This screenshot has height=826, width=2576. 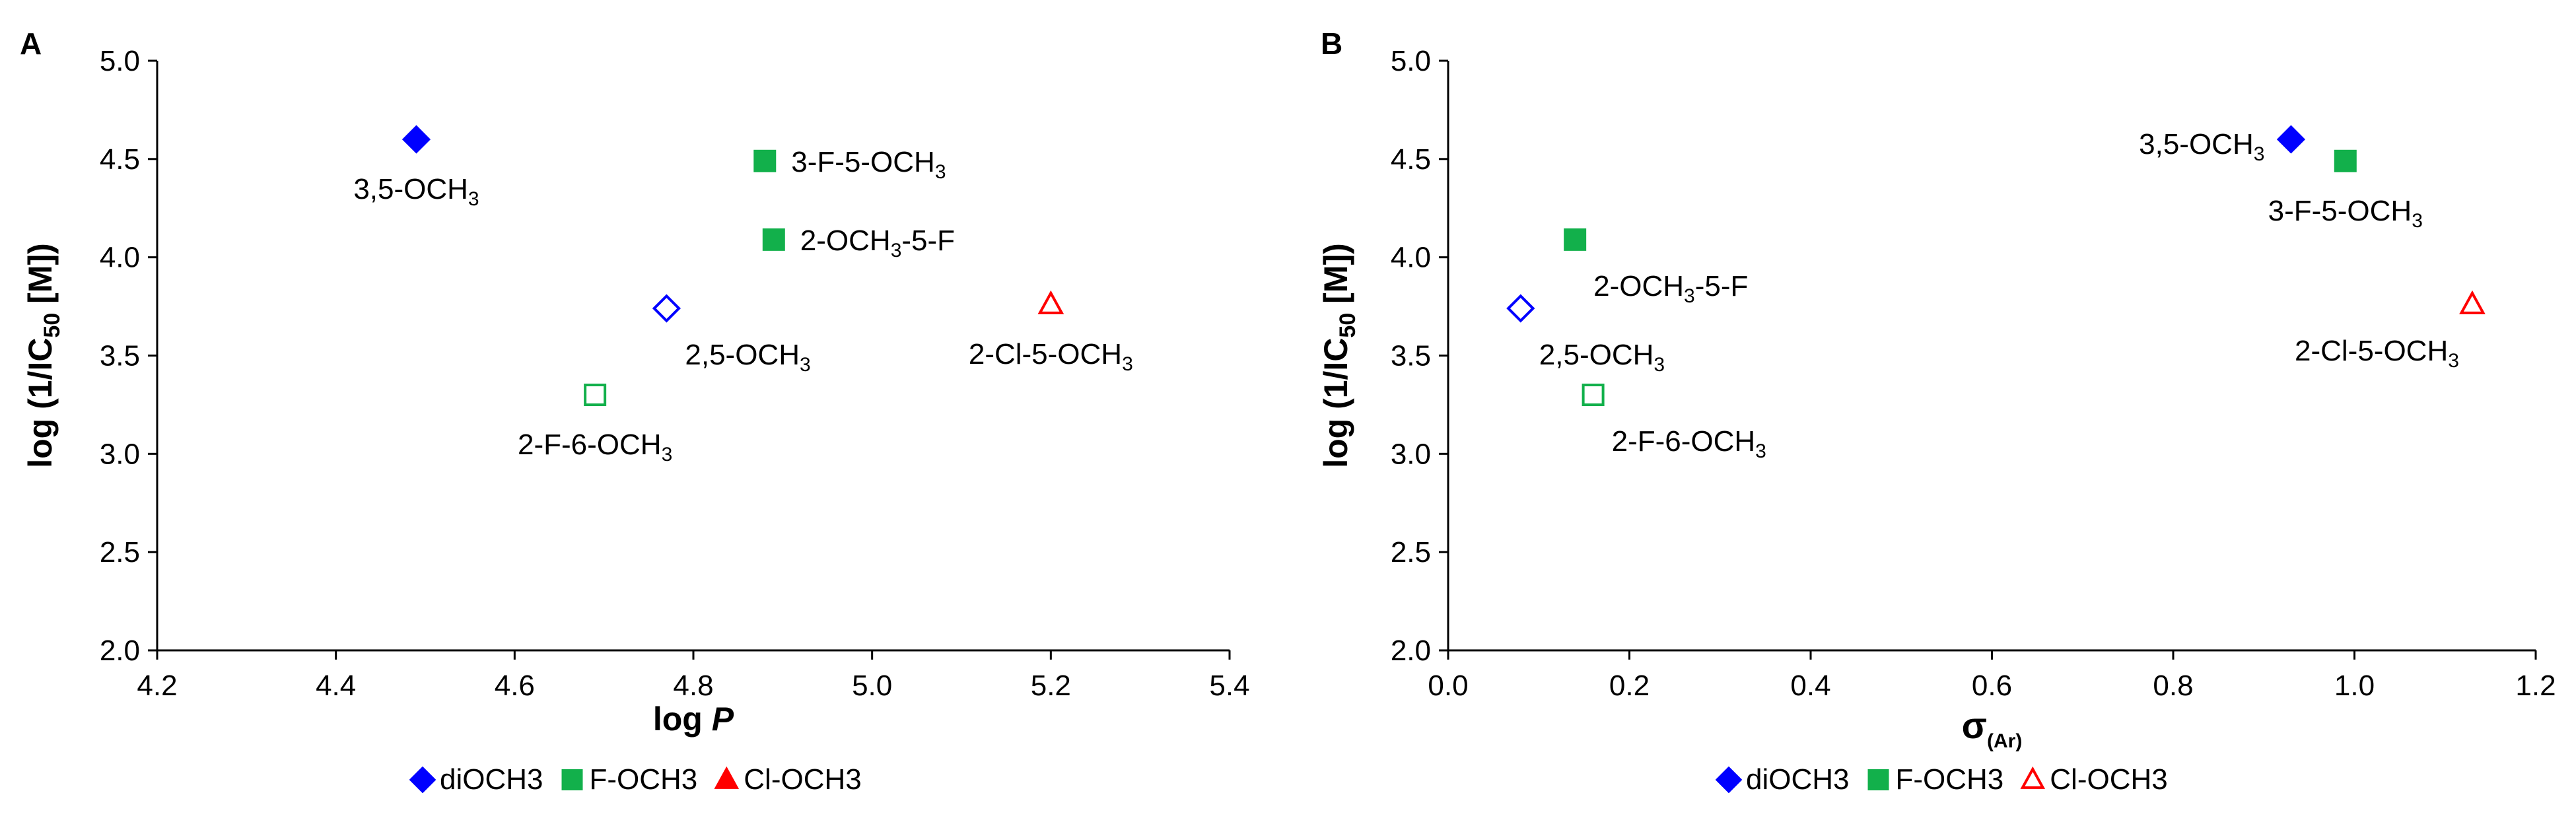 I want to click on x-axis-title: log P, so click(x=693, y=719).